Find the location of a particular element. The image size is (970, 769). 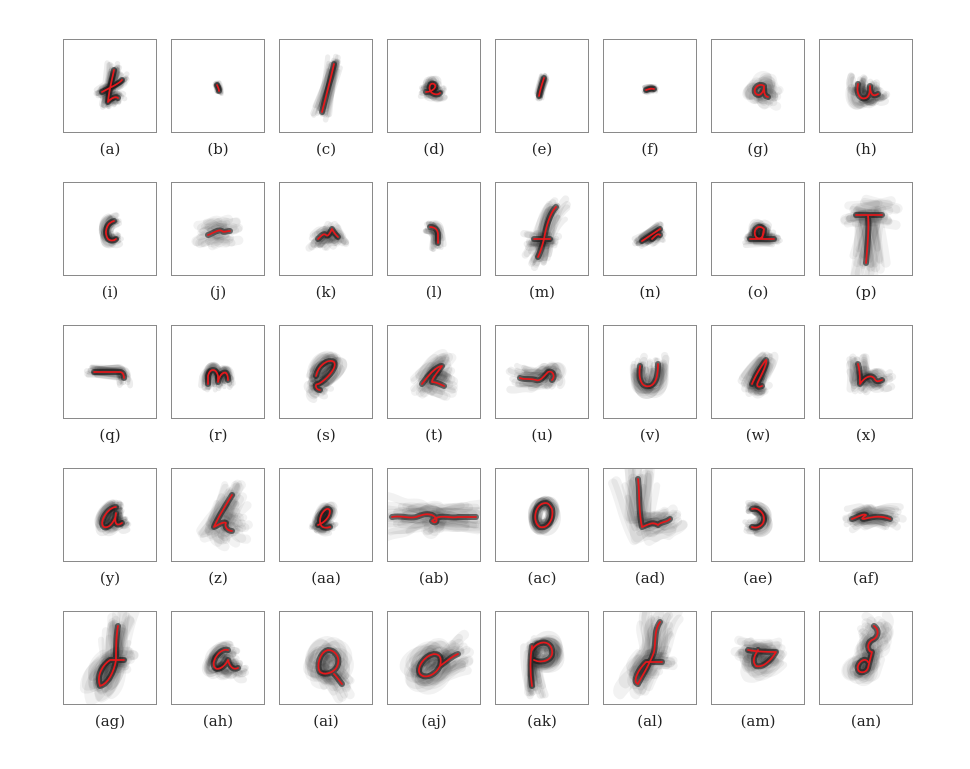

panel-label: (m) is located at coordinates (542, 292).